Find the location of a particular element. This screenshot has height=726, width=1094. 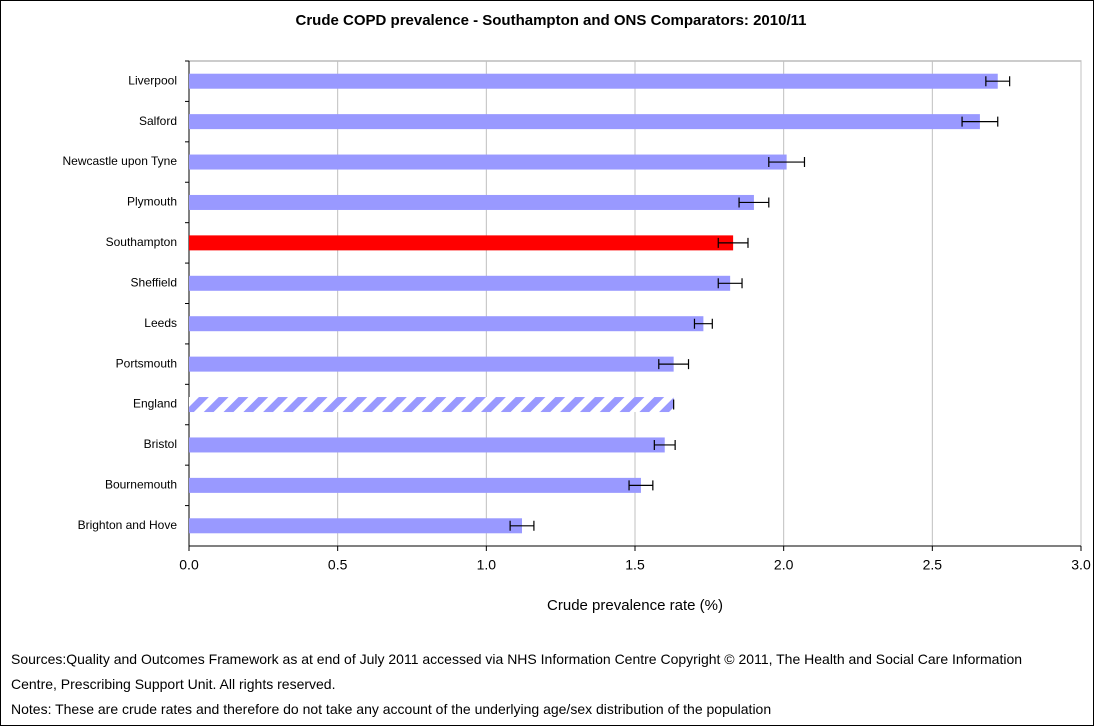

y-tick-label: Portsmouth is located at coordinates (146, 363).